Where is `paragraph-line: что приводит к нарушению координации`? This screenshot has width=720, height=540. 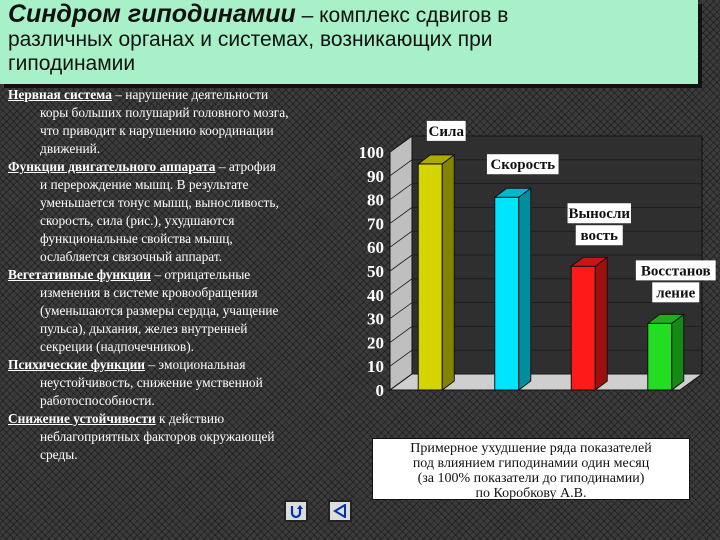
paragraph-line: что приводит к нарушению координации is located at coordinates (157, 130).